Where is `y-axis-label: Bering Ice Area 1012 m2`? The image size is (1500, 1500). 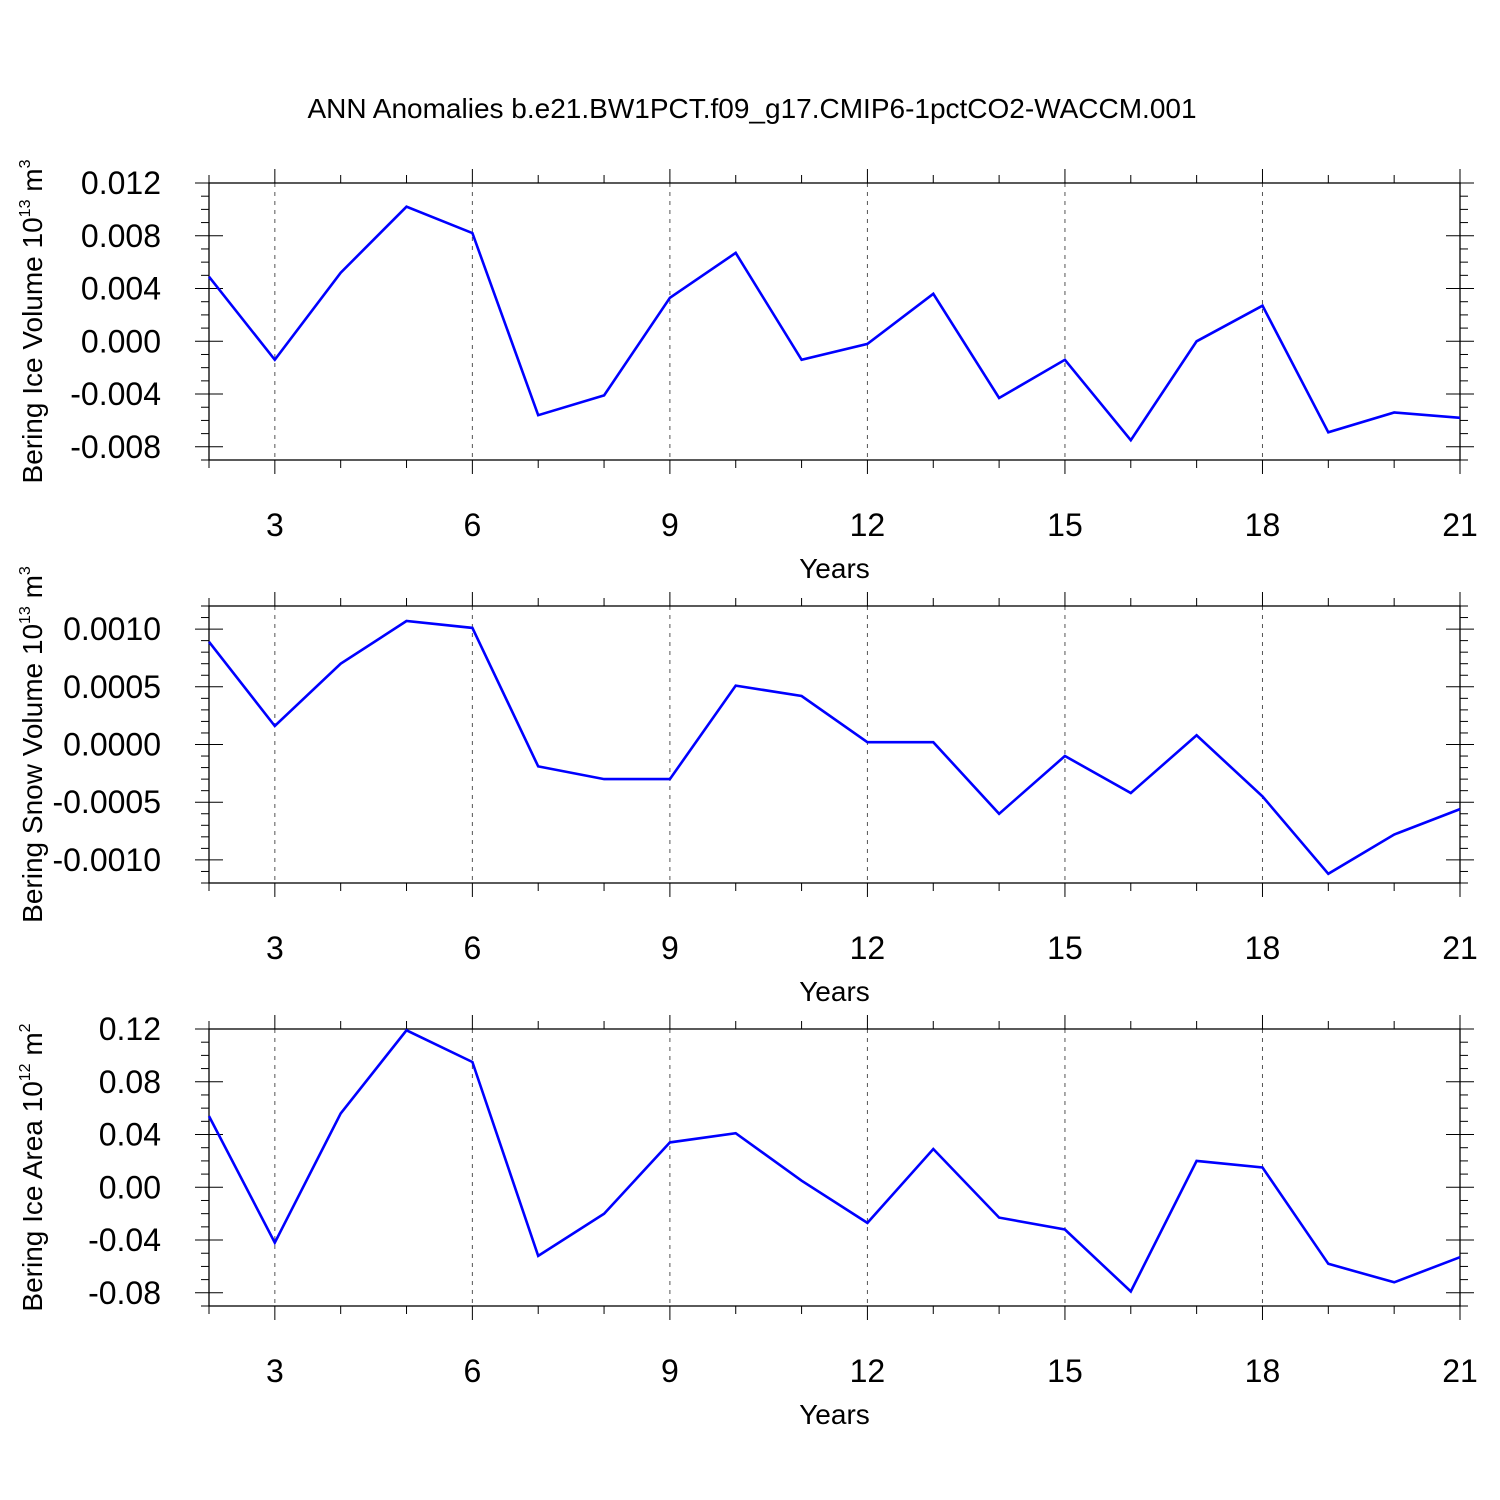 y-axis-label: Bering Ice Area 1012 m2 is located at coordinates (32, 1167).